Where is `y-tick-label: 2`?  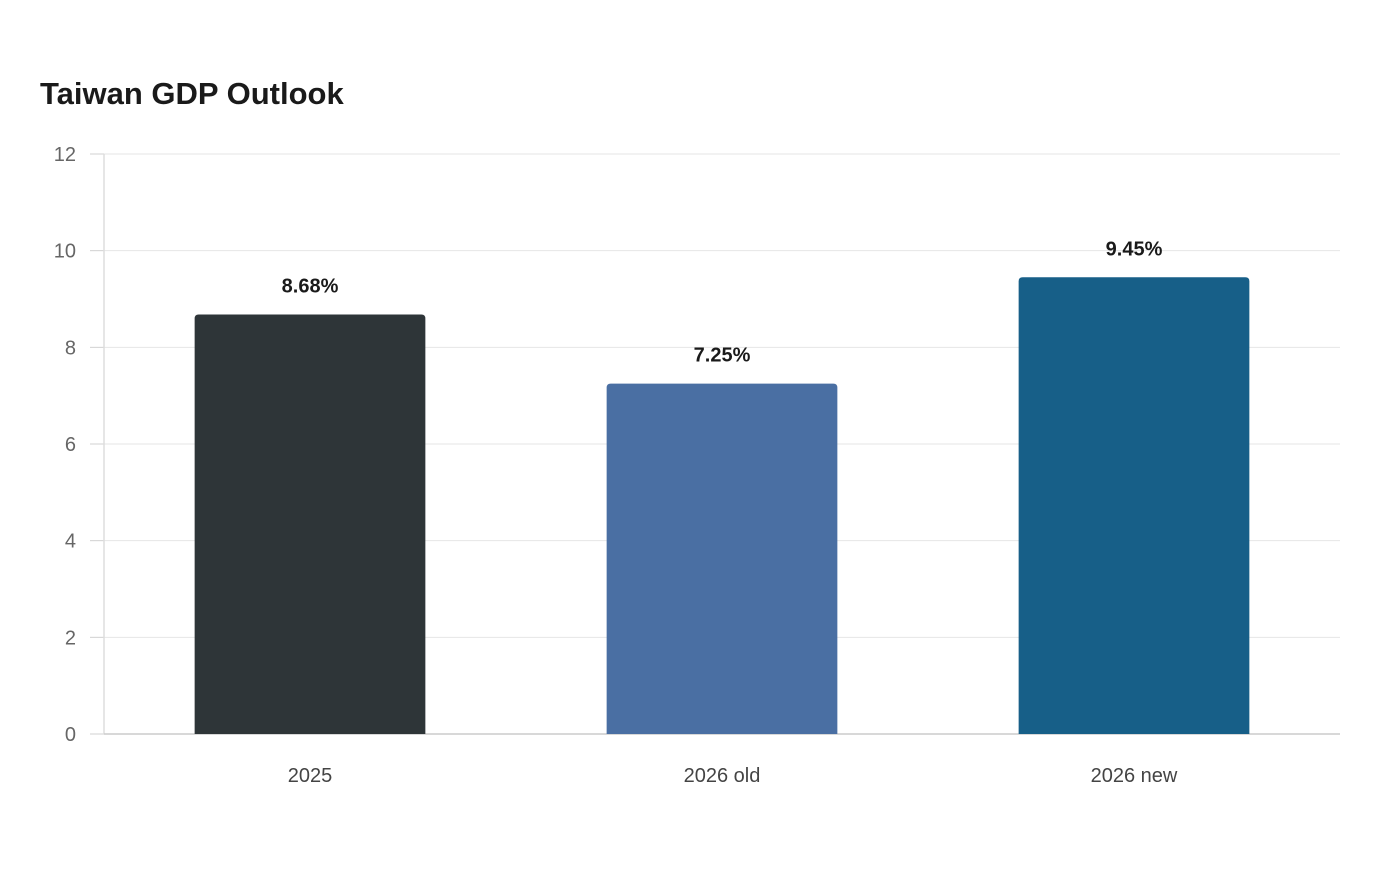 y-tick-label: 2 is located at coordinates (70, 638).